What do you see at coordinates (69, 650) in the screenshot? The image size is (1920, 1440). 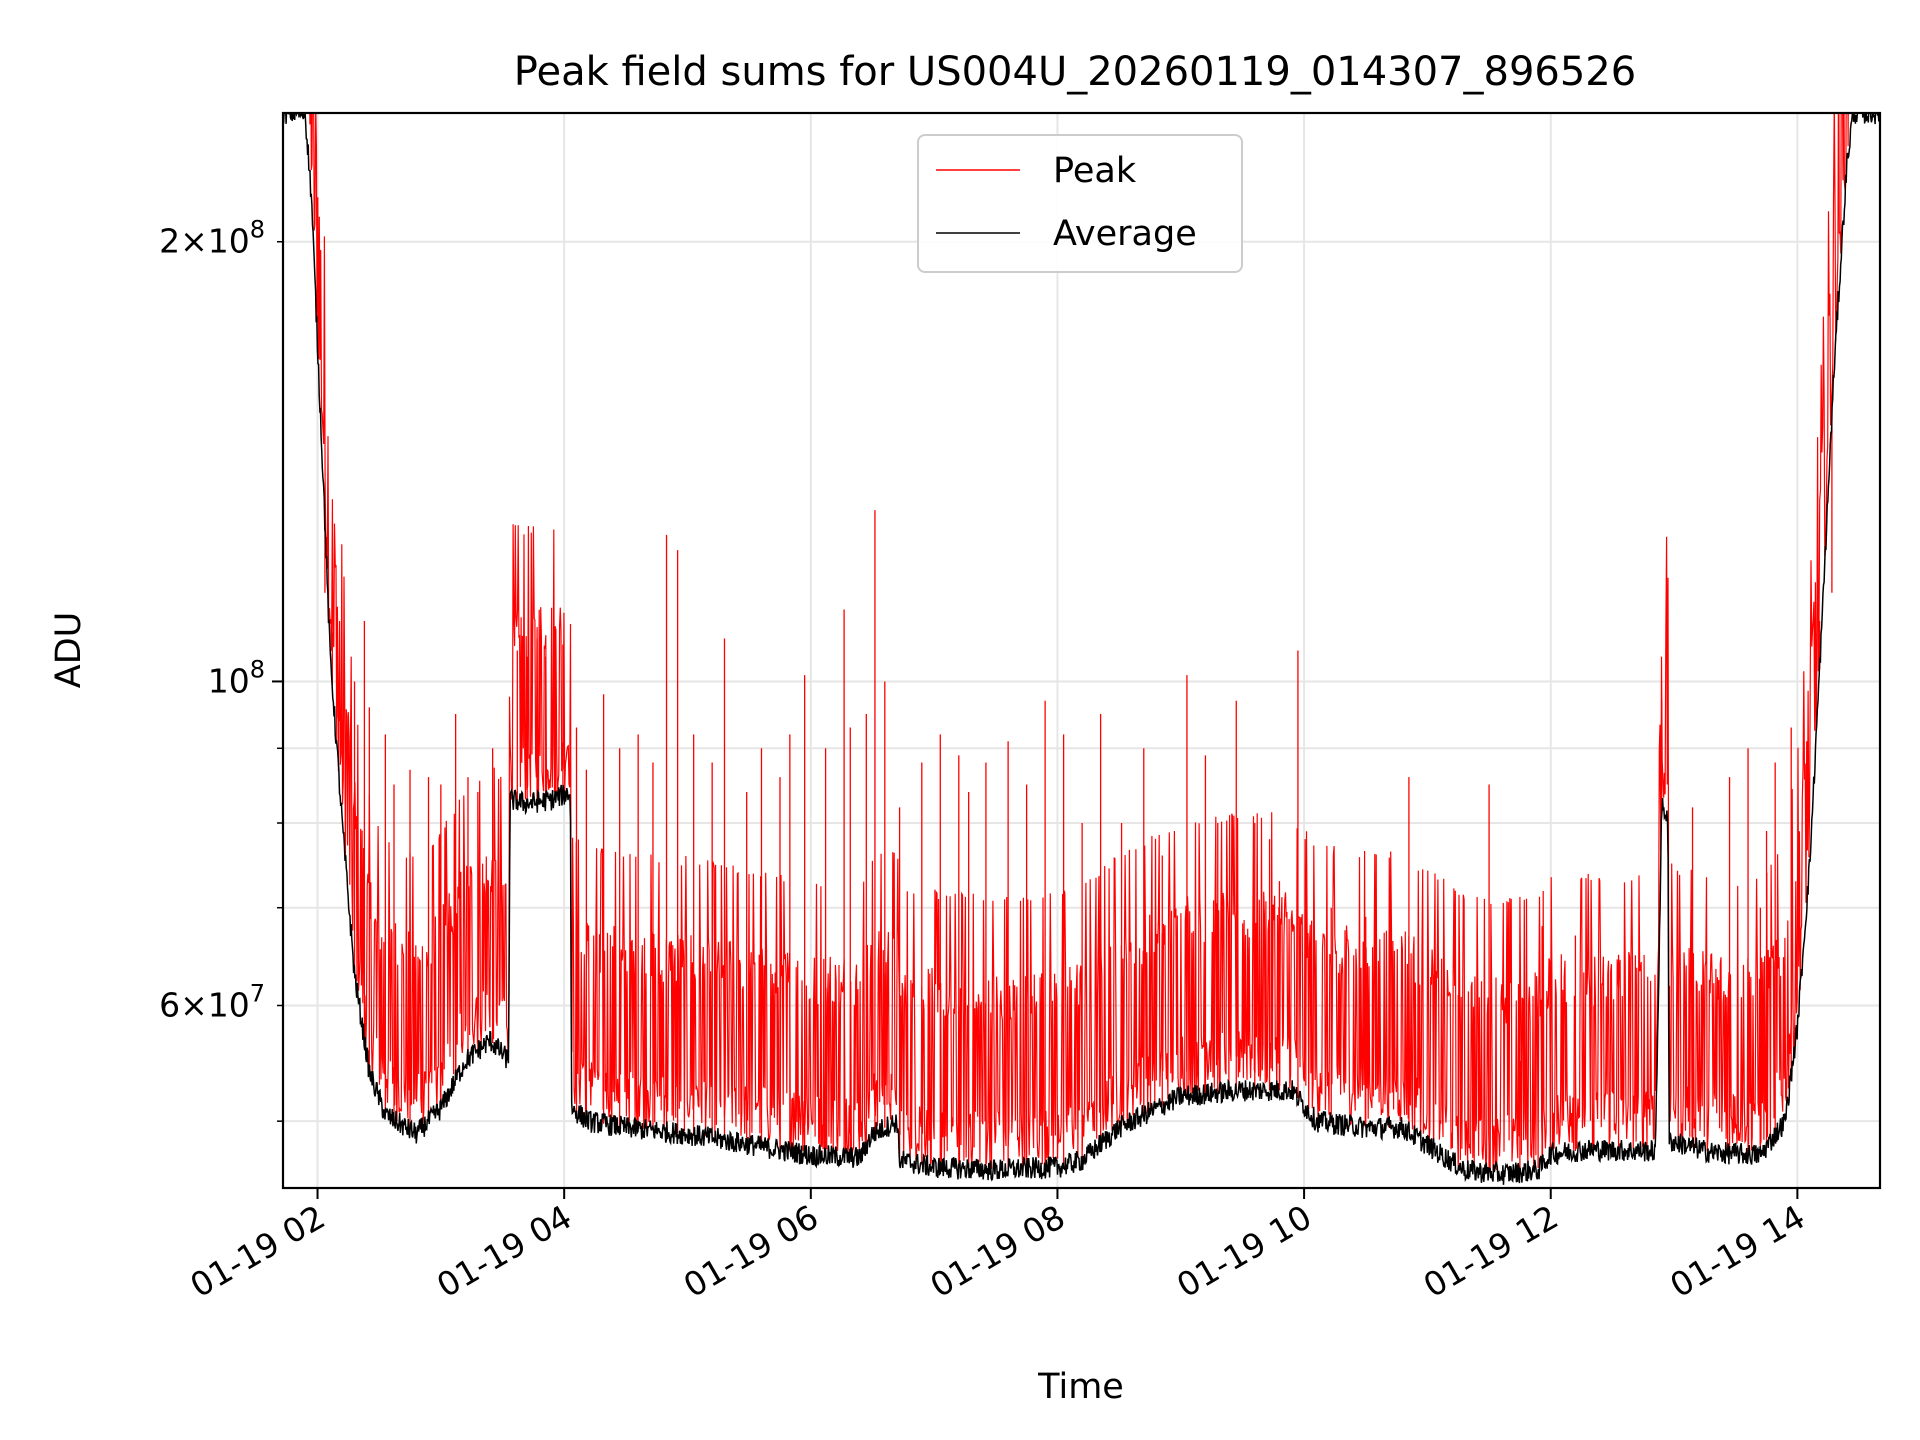 I see `y-axis-label: ADU` at bounding box center [69, 650].